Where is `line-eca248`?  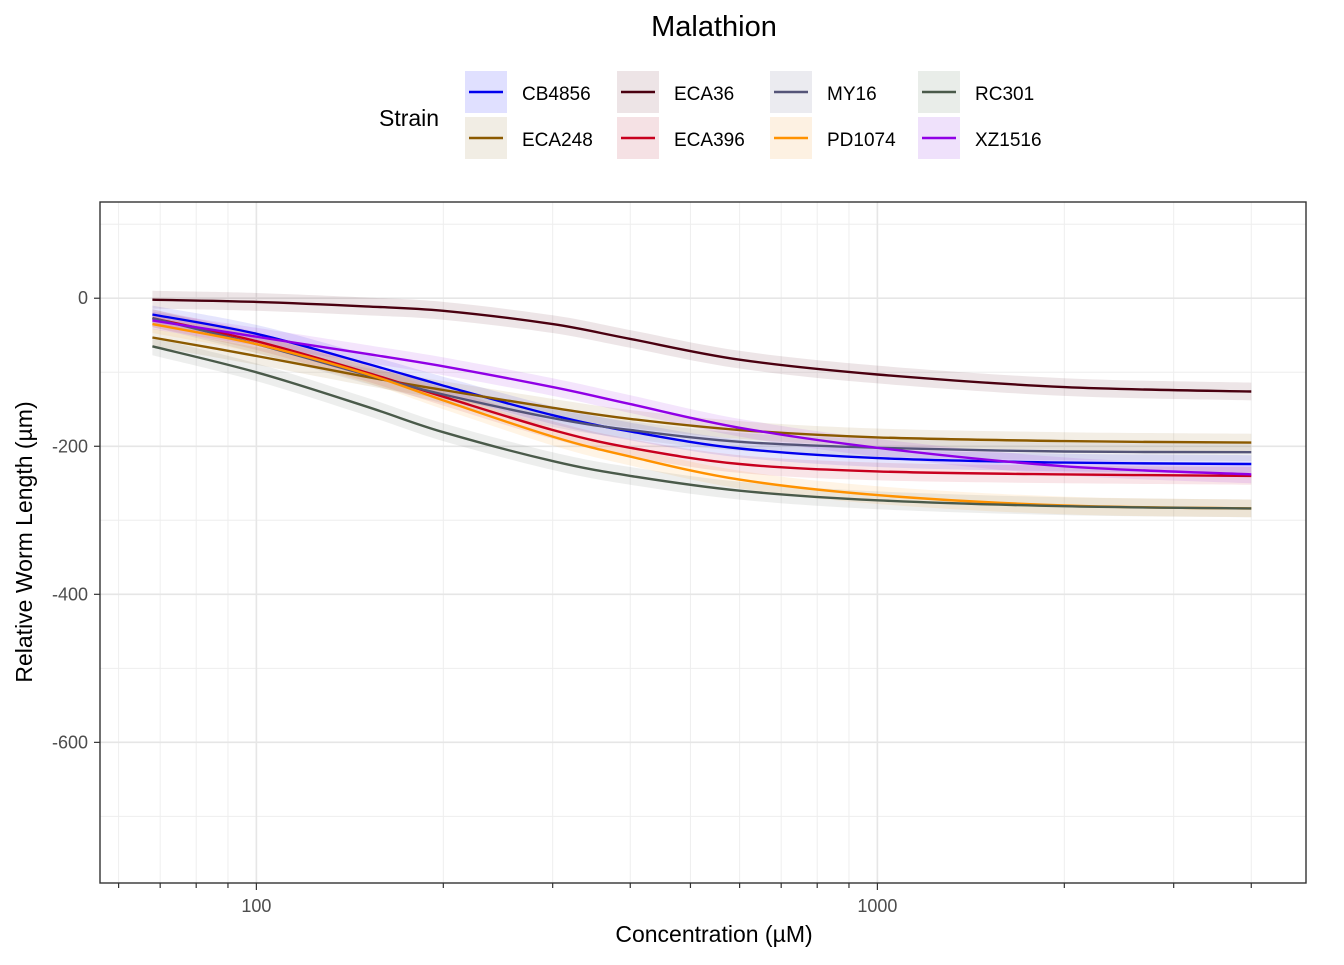 line-eca248 is located at coordinates (702, 390).